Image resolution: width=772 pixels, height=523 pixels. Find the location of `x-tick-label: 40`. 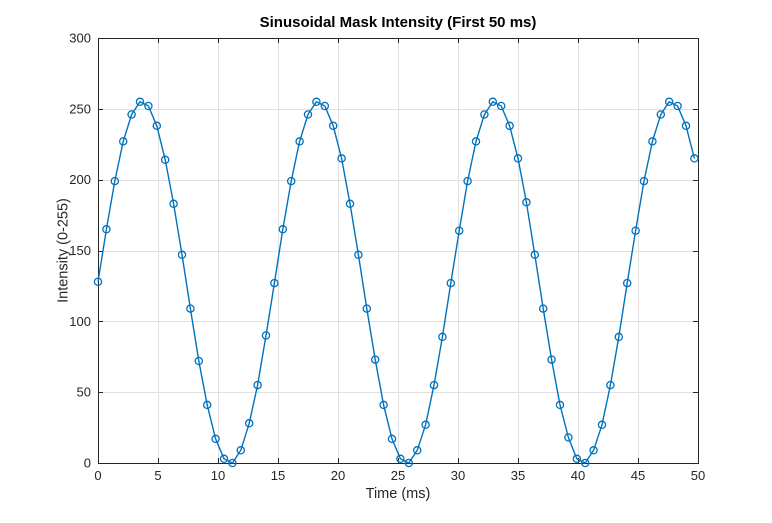

x-tick-label: 40 is located at coordinates (578, 475).